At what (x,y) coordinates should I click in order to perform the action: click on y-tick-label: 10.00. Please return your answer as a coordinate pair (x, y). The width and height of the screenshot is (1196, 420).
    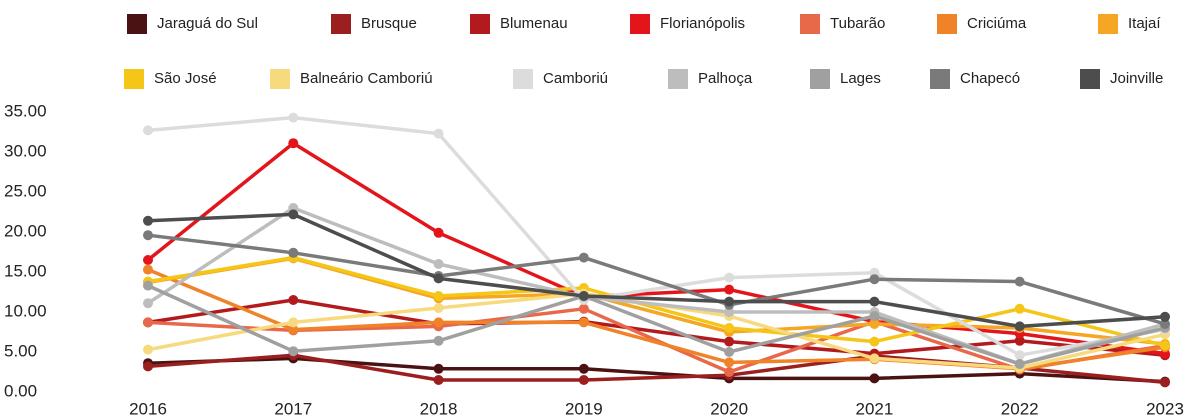
    Looking at the image, I should click on (25, 310).